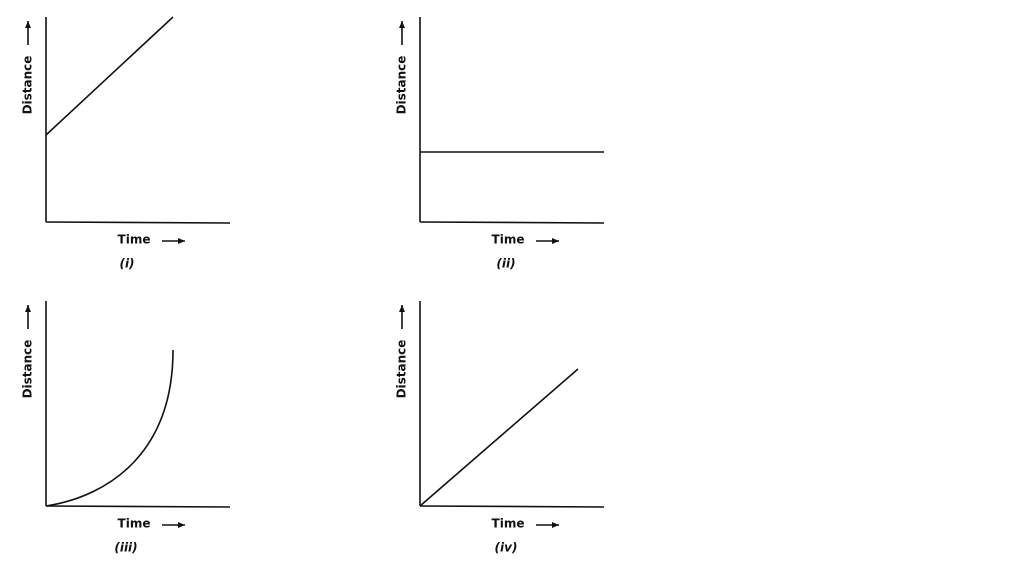 The height and width of the screenshot is (576, 1024). Describe the element at coordinates (500, 144) in the screenshot. I see `panel: Distance Time (ii)` at that location.